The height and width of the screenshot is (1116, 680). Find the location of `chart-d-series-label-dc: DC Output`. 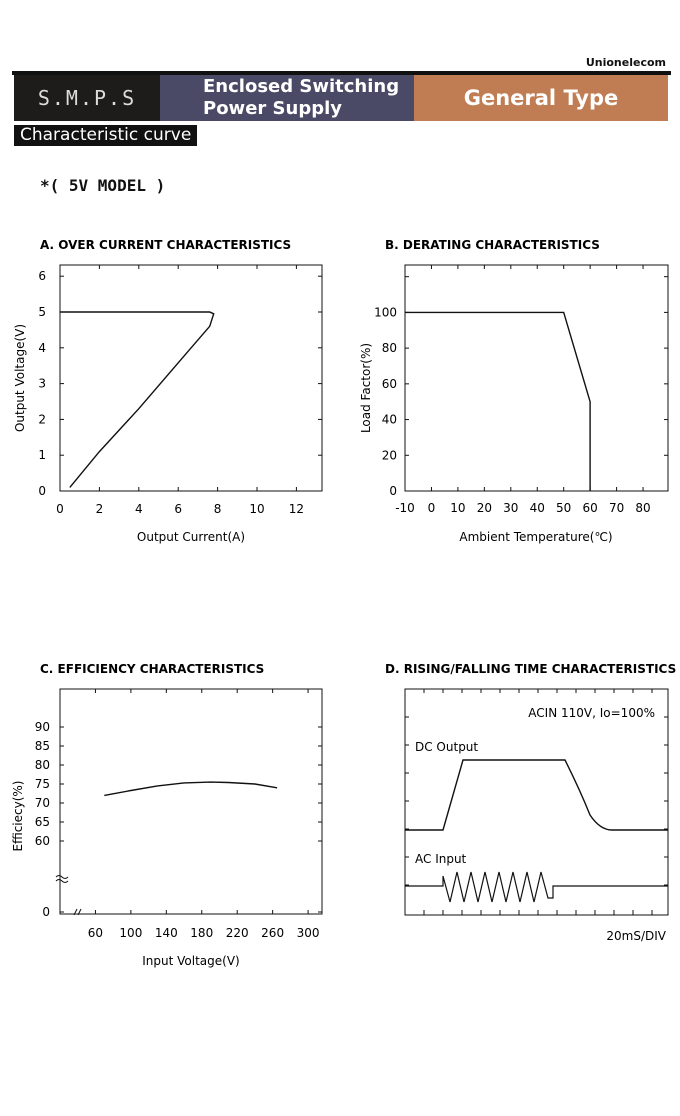

chart-d-series-label-dc: DC Output is located at coordinates (446, 747).